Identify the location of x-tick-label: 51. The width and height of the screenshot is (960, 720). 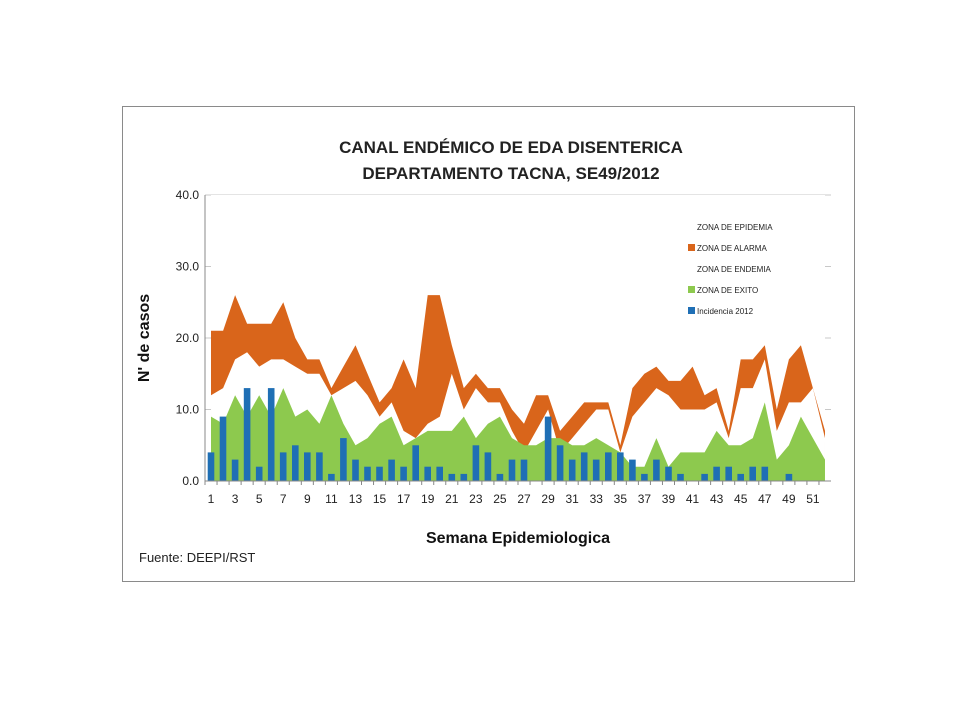
(813, 499).